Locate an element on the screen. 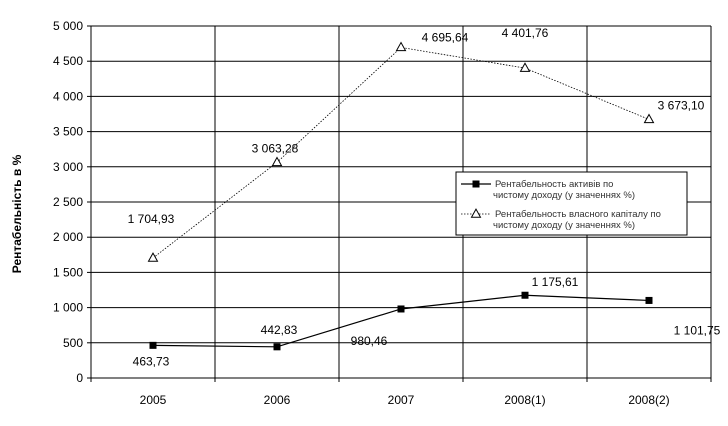  series-assets-line is located at coordinates (401, 321).